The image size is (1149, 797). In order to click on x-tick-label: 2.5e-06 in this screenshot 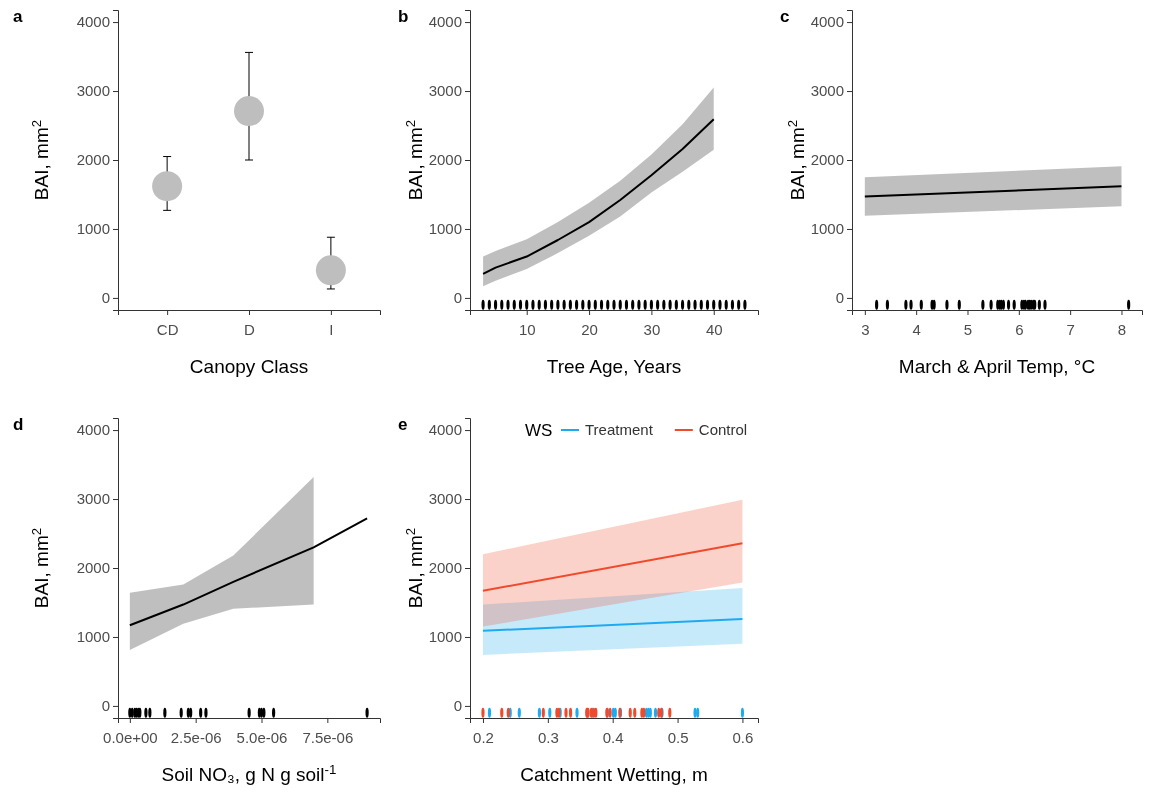, I will do `click(196, 737)`.